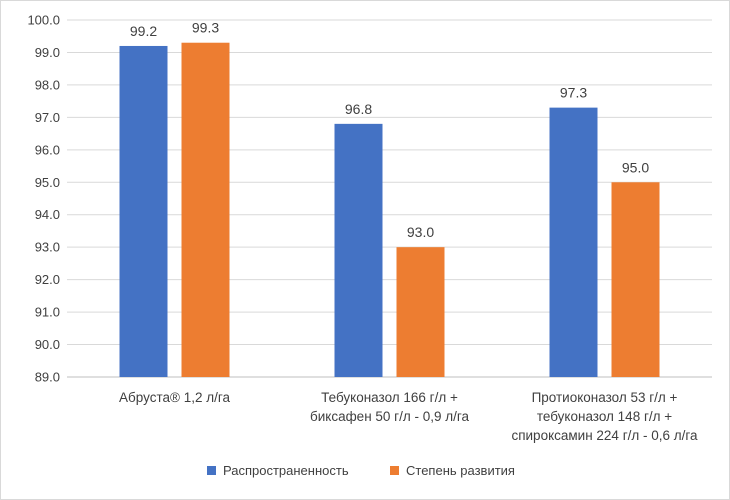  Describe the element at coordinates (286, 470) in the screenshot. I see `legend-label-prevalence: Распространенность` at that location.